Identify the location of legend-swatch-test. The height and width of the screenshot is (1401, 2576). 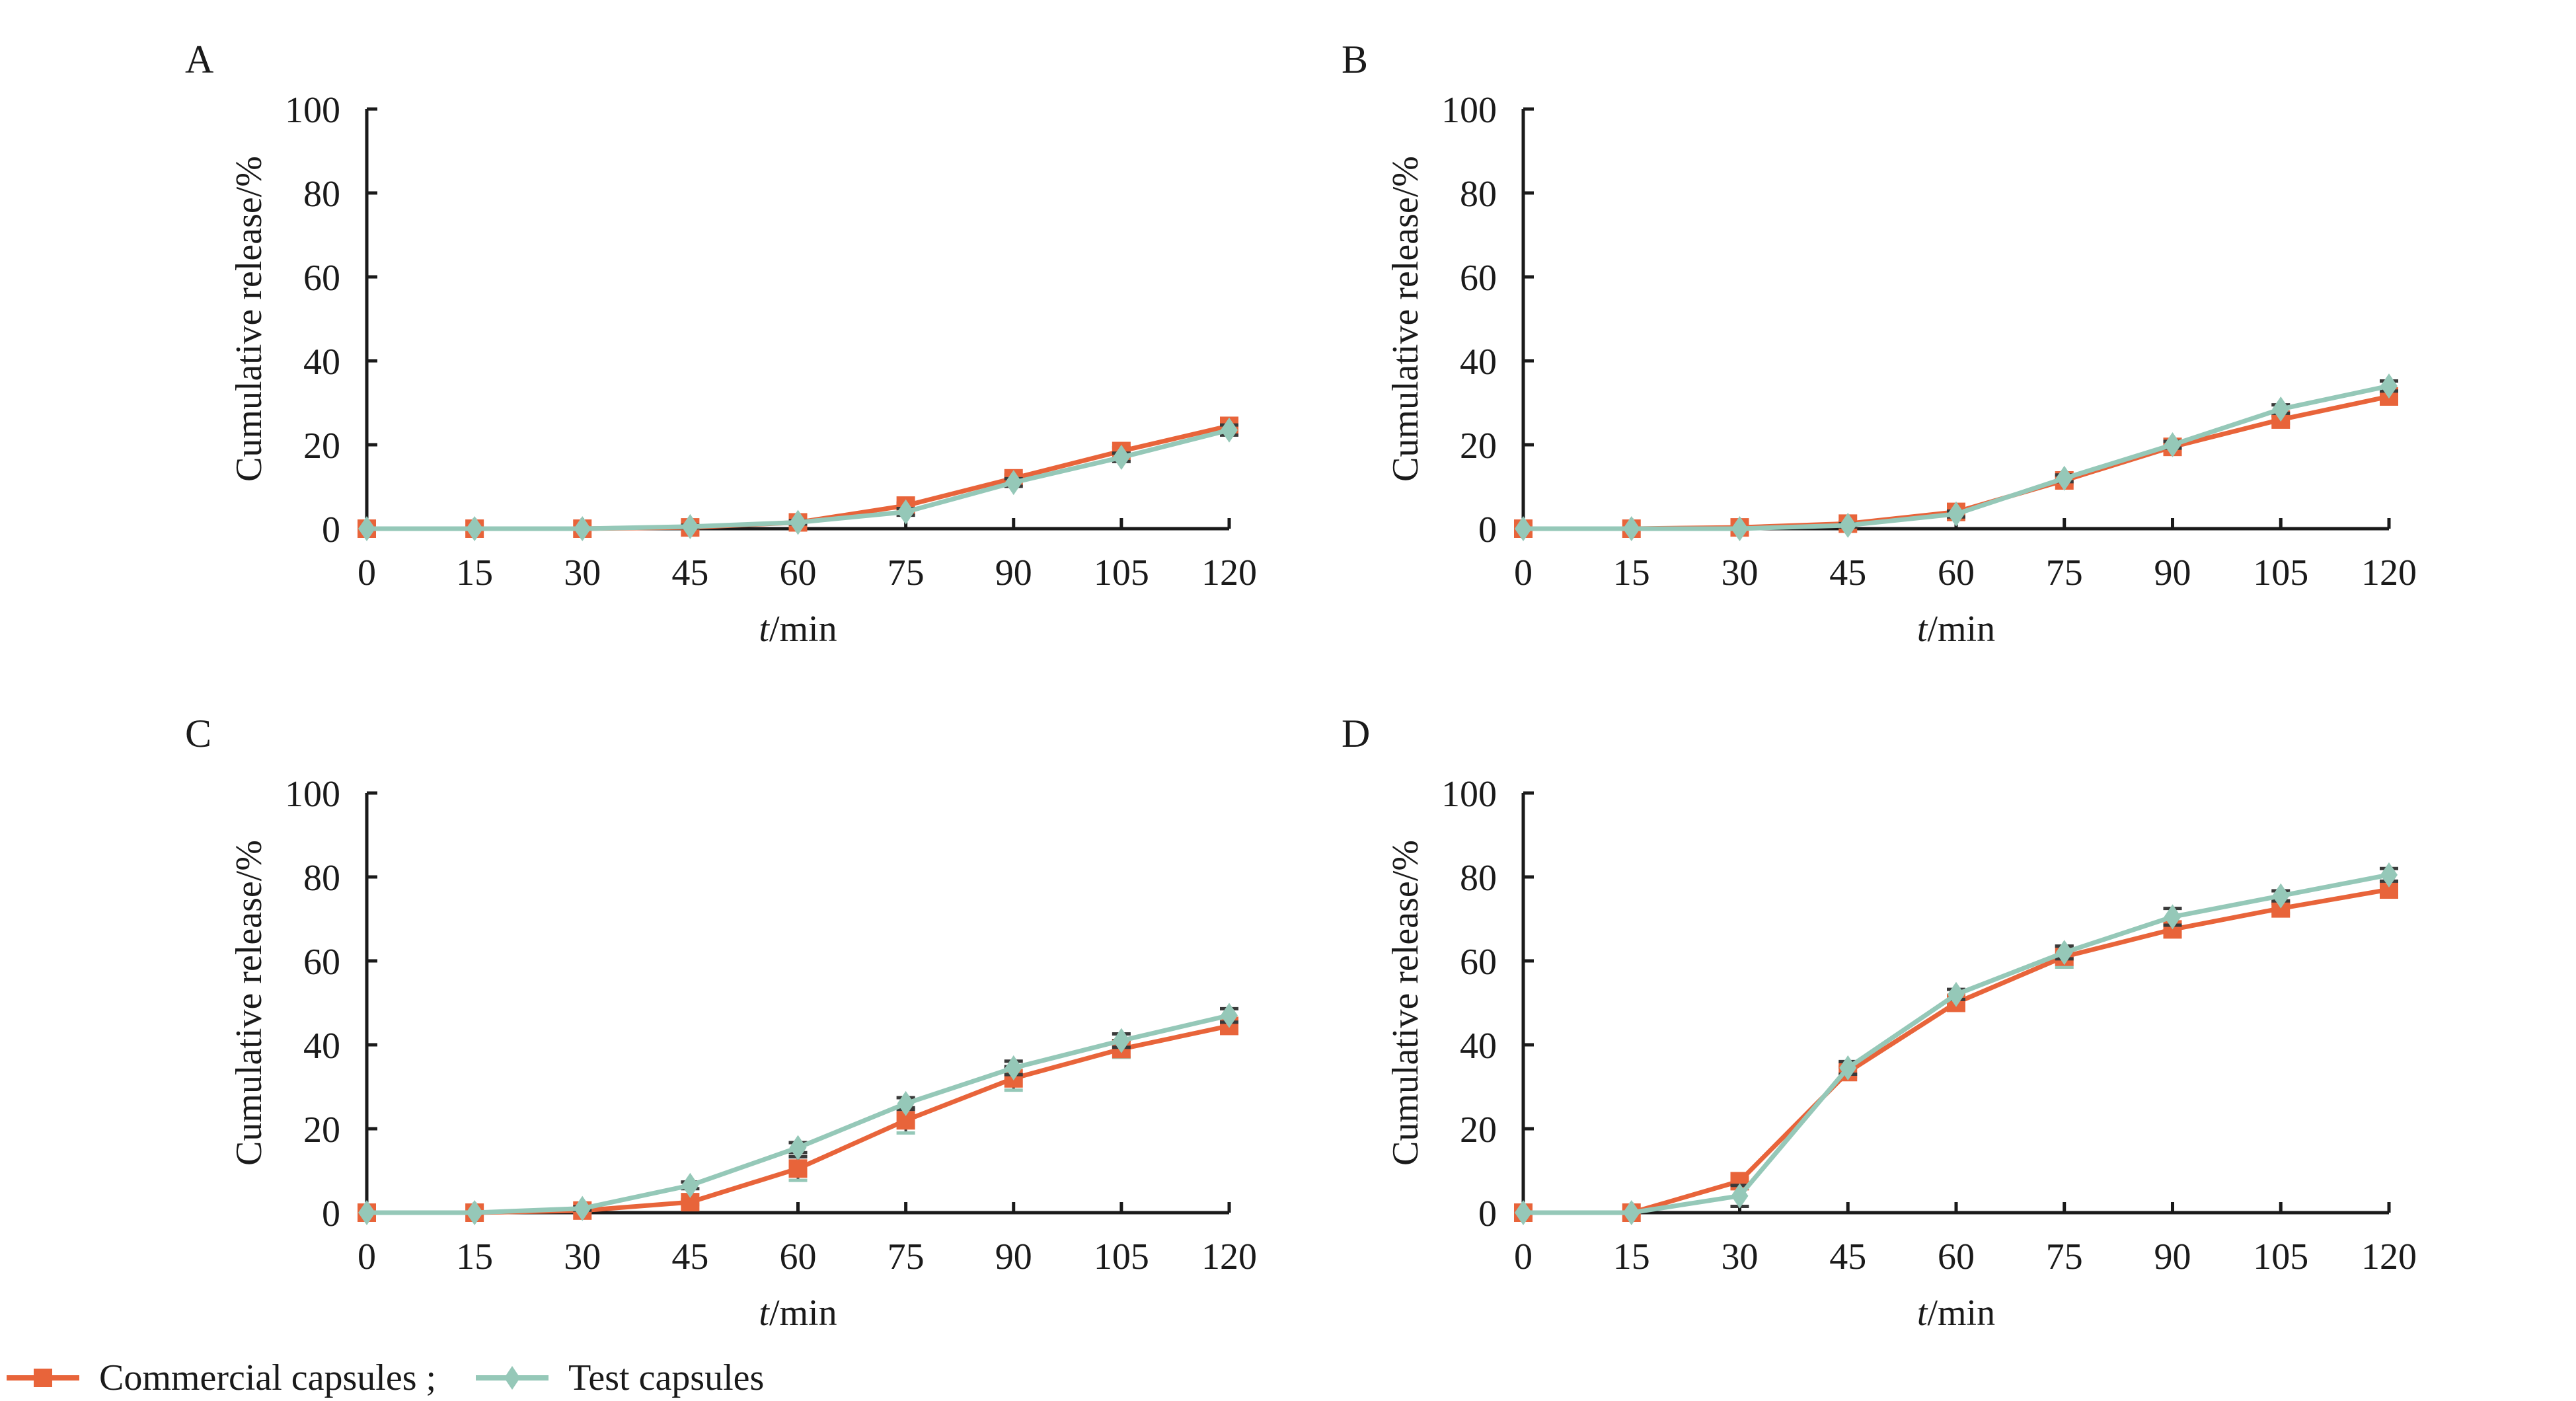
(512, 1378).